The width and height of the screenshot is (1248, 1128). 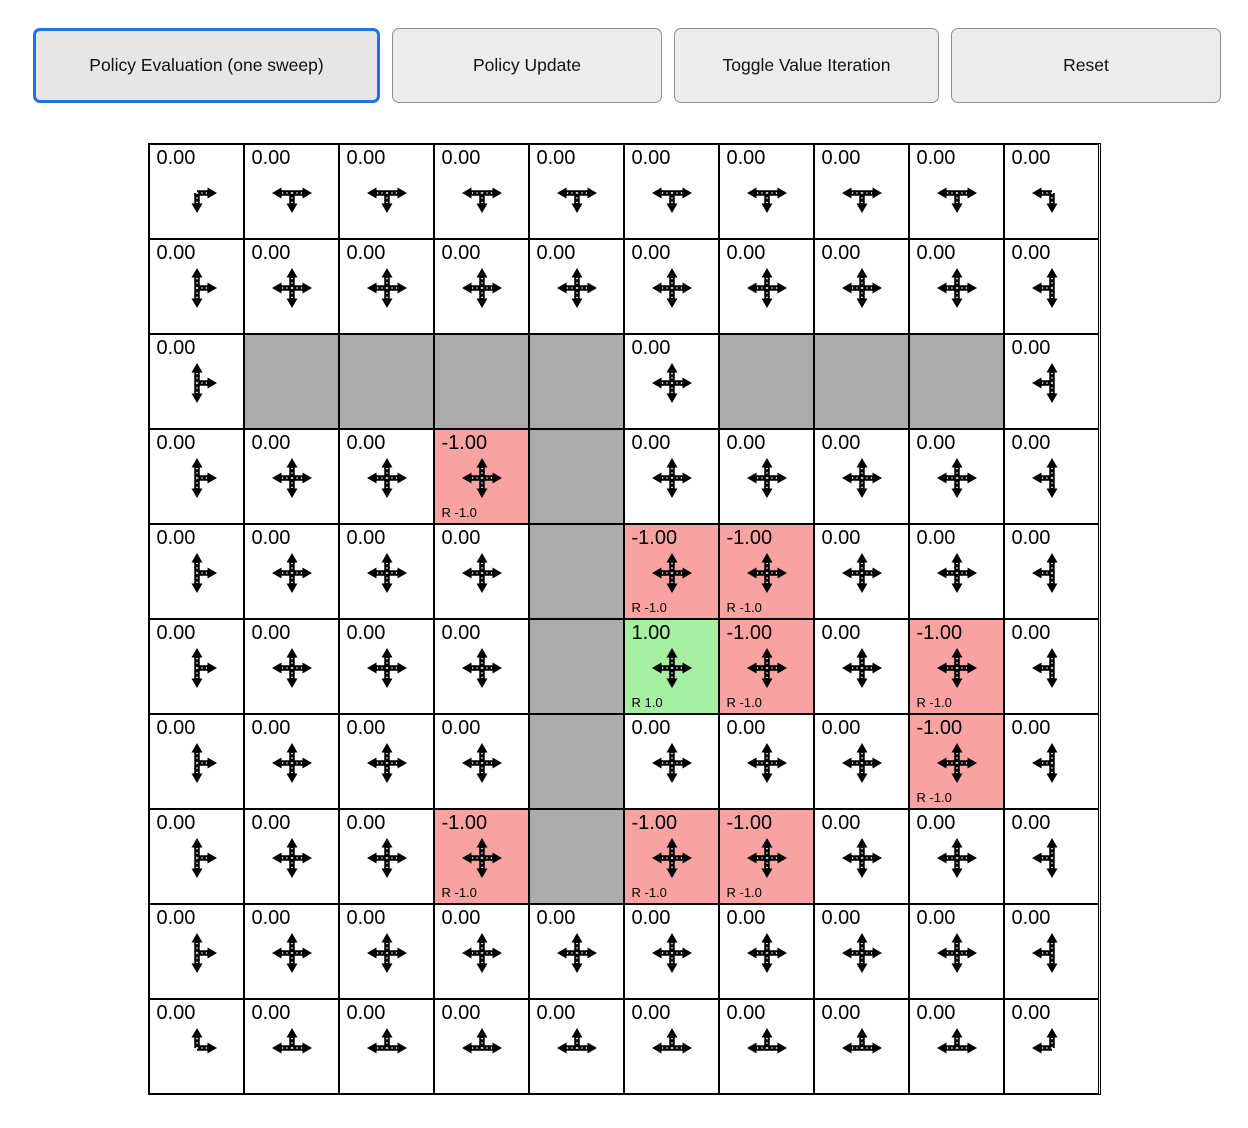 I want to click on grid-cell-3-0: 0.00, so click(x=196, y=476).